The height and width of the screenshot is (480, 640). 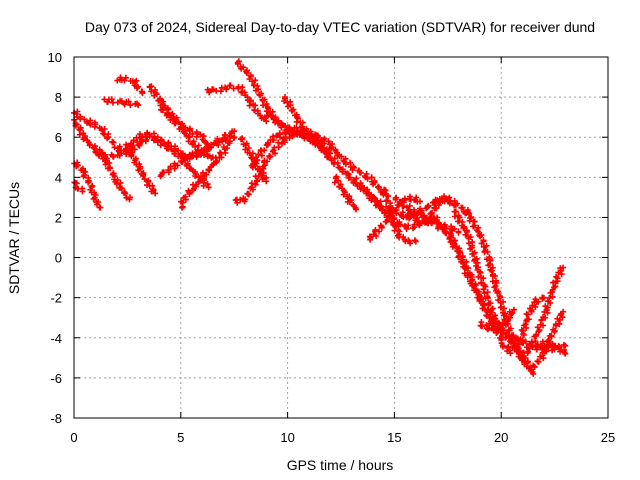 I want to click on y-tick-label: 6, so click(x=58, y=137).